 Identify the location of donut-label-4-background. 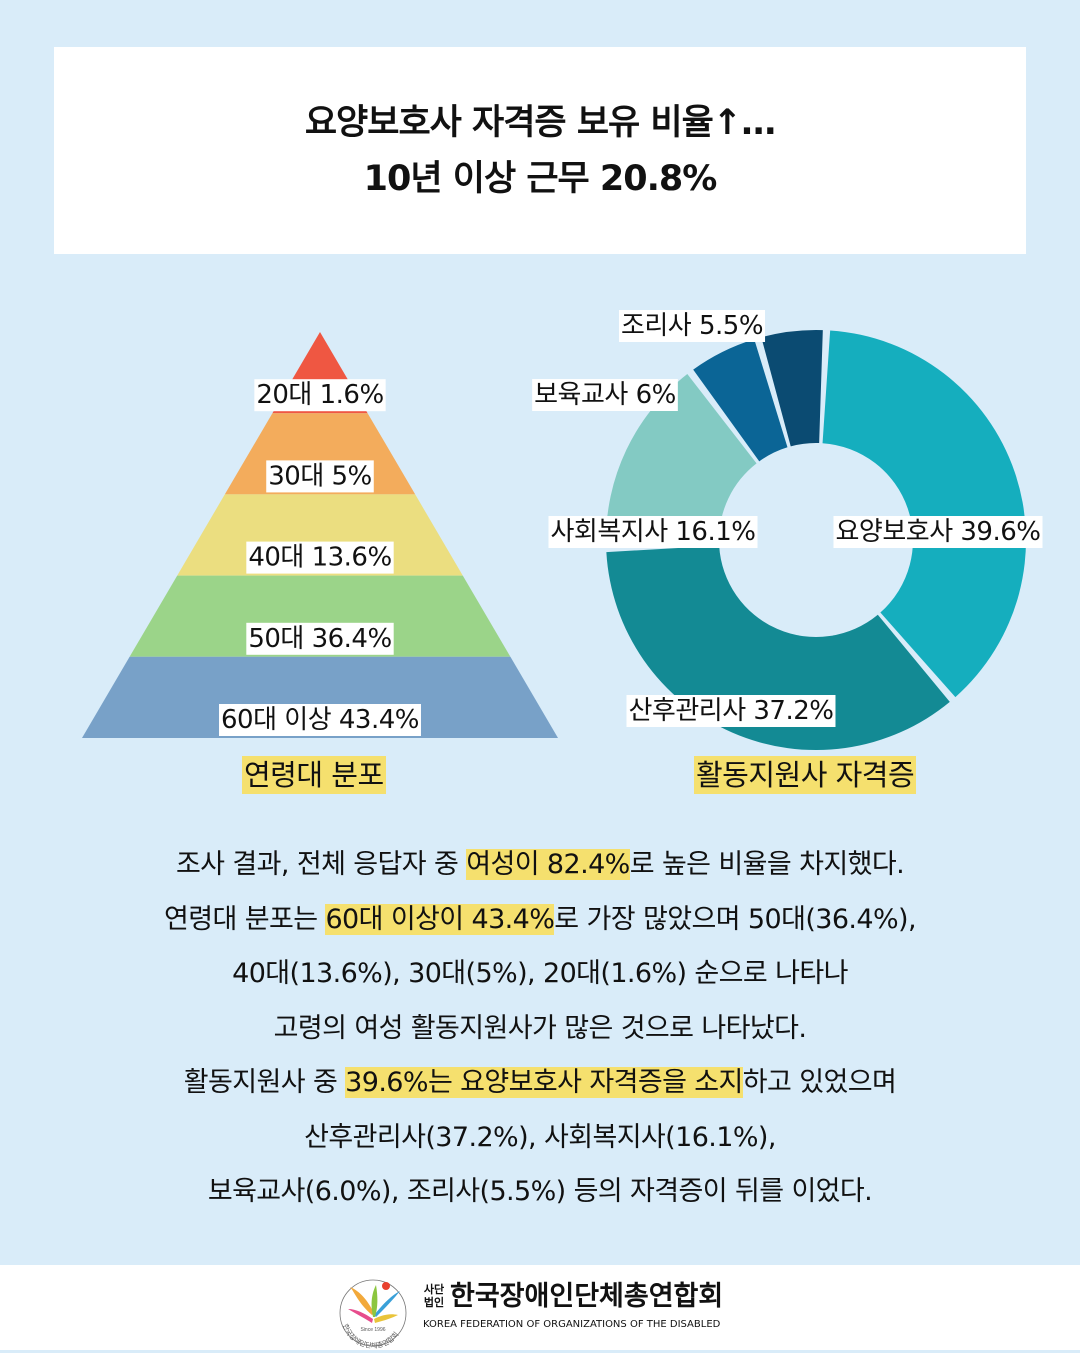
(605, 395).